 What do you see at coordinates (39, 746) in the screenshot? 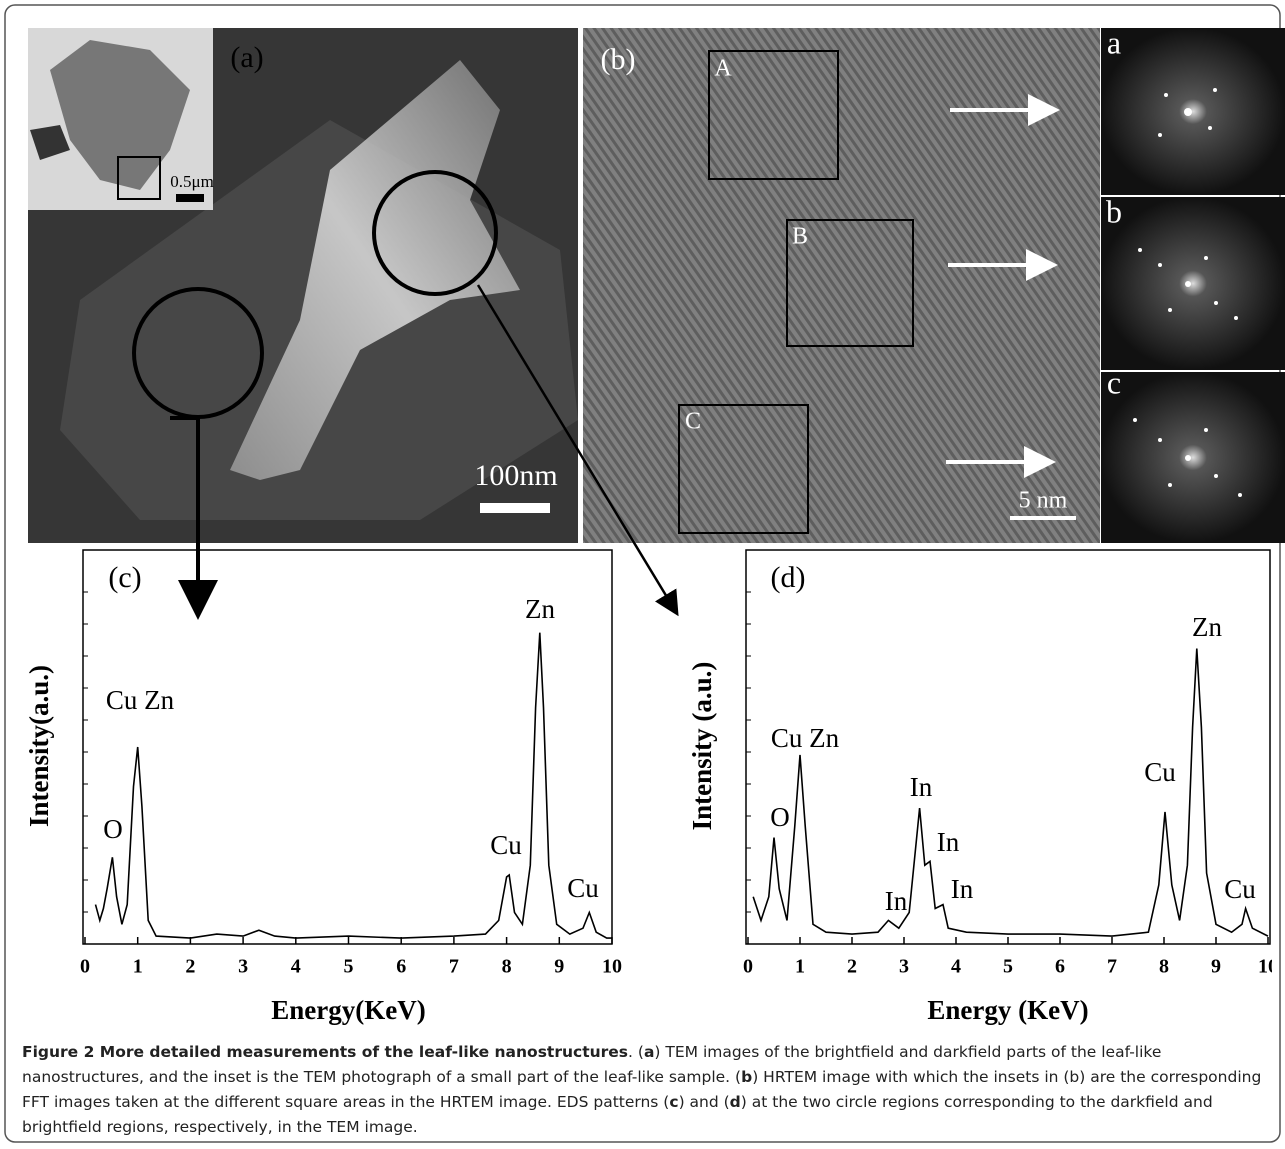
I see `y-axis-label: Intensity(a.u.)` at bounding box center [39, 746].